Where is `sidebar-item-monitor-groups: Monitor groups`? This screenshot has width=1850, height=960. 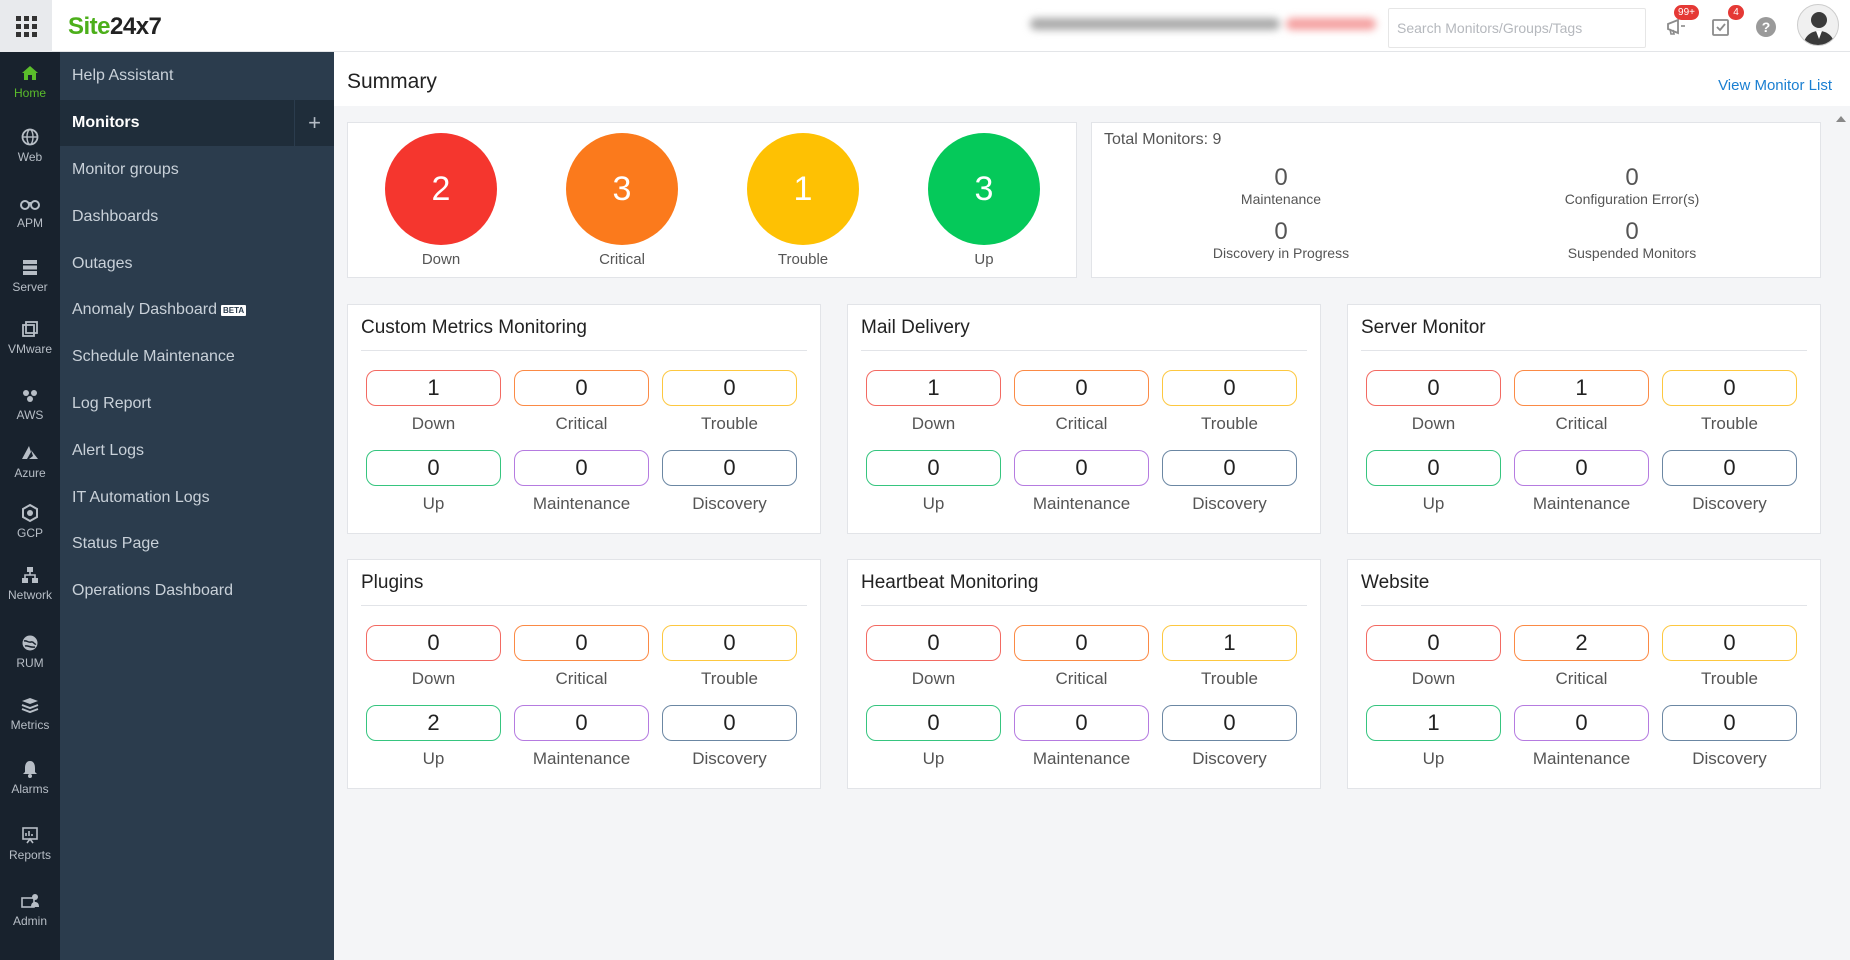
sidebar-item-monitor-groups: Monitor groups is located at coordinates (197, 170).